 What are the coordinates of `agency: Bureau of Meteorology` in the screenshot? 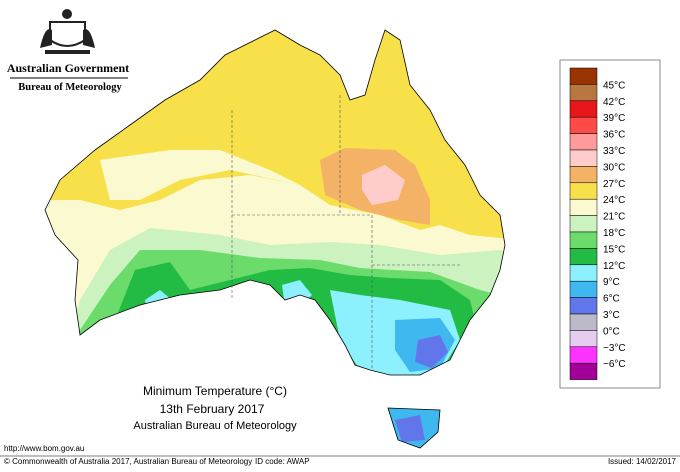 It's located at (70, 87).